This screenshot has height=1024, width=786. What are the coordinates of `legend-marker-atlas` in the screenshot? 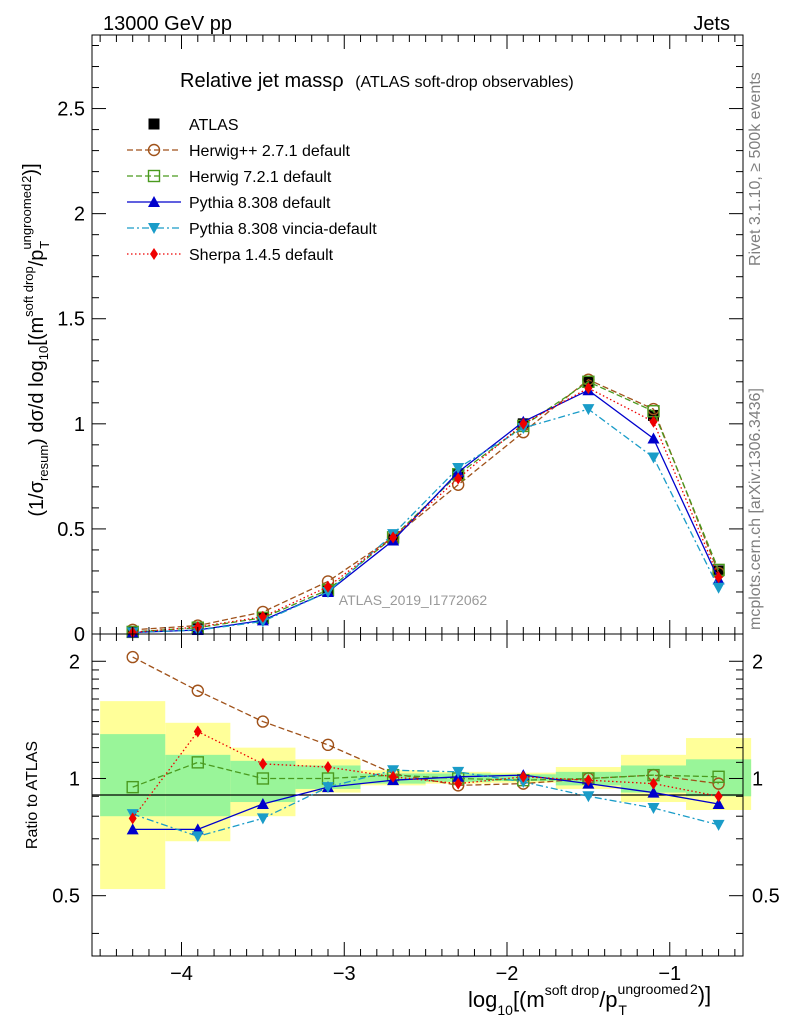 It's located at (154, 124).